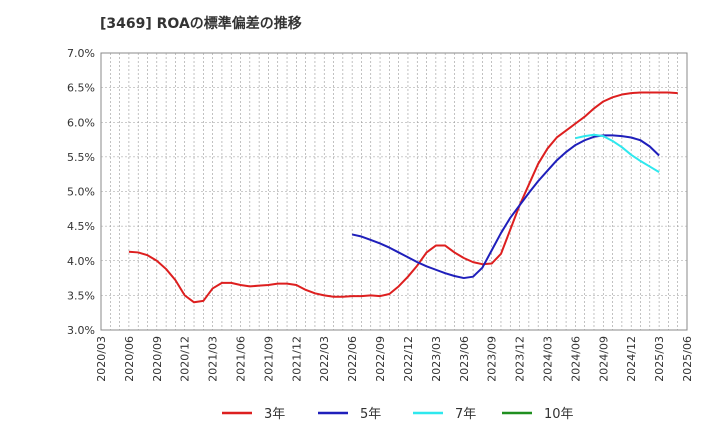 Image resolution: width=720 pixels, height=440 pixels. Describe the element at coordinates (465, 414) in the screenshot. I see `legend-label: 7年` at that location.